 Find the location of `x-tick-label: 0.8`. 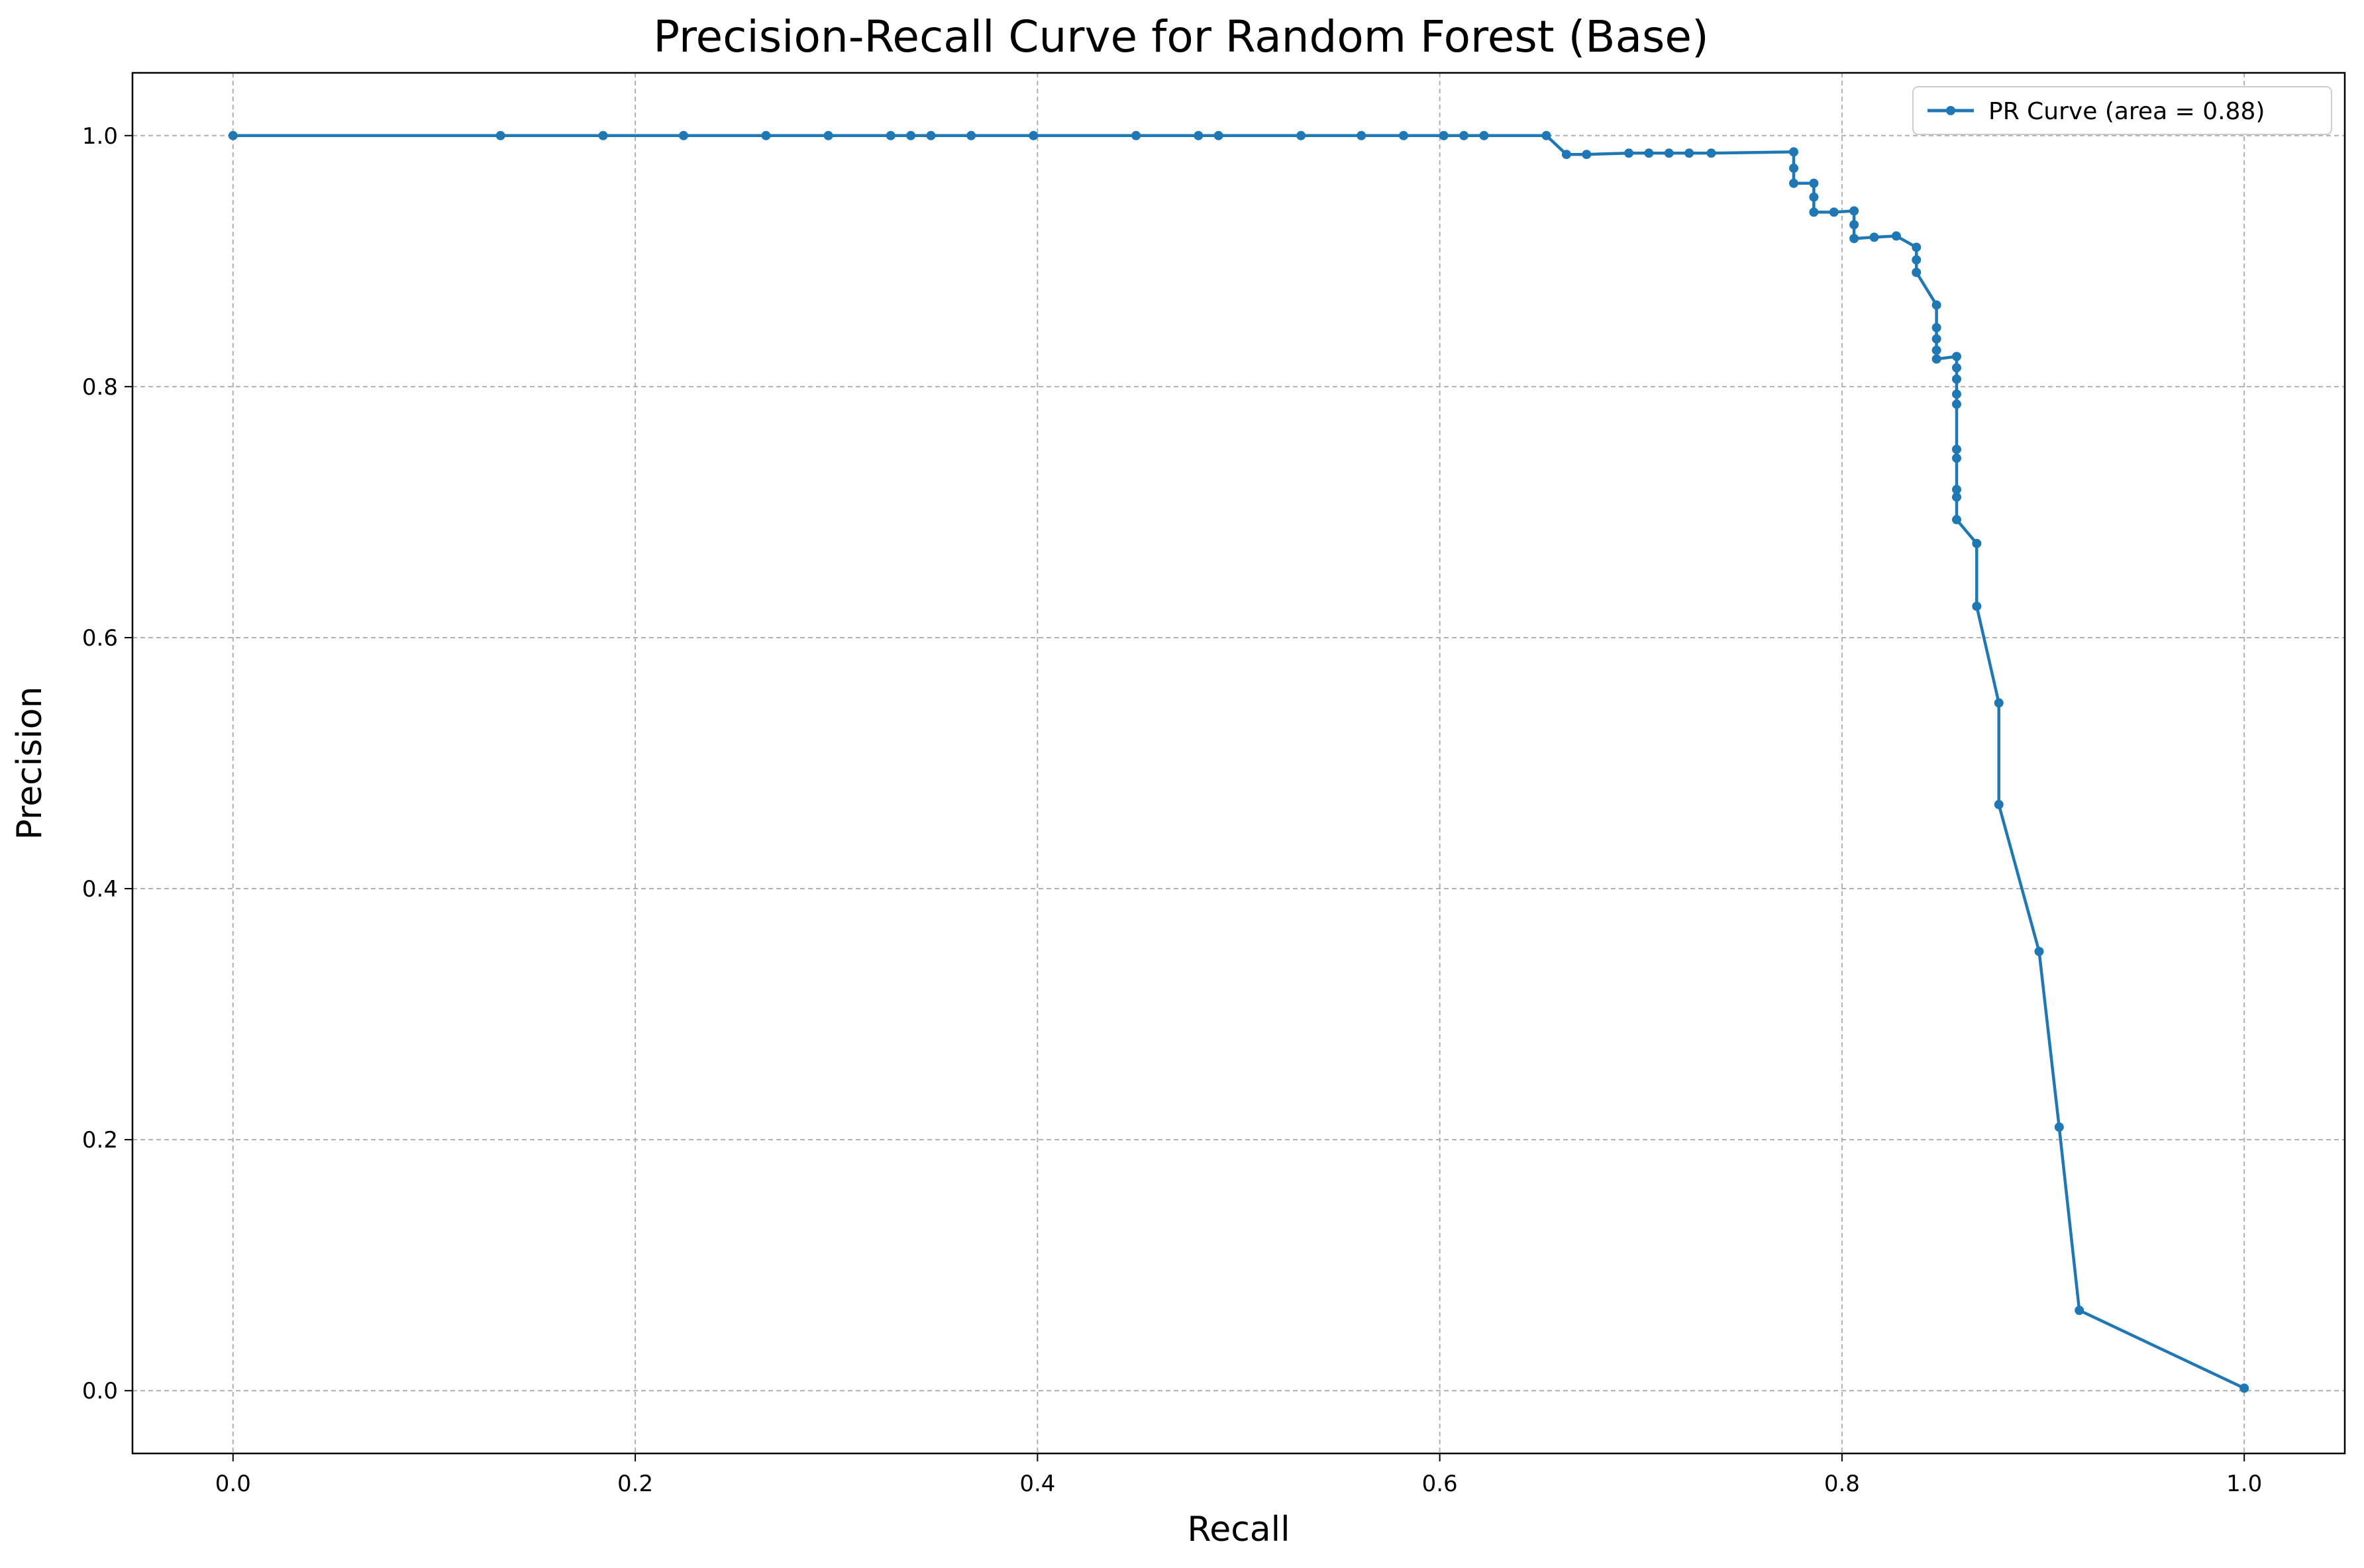

x-tick-label: 0.8 is located at coordinates (1842, 1484).